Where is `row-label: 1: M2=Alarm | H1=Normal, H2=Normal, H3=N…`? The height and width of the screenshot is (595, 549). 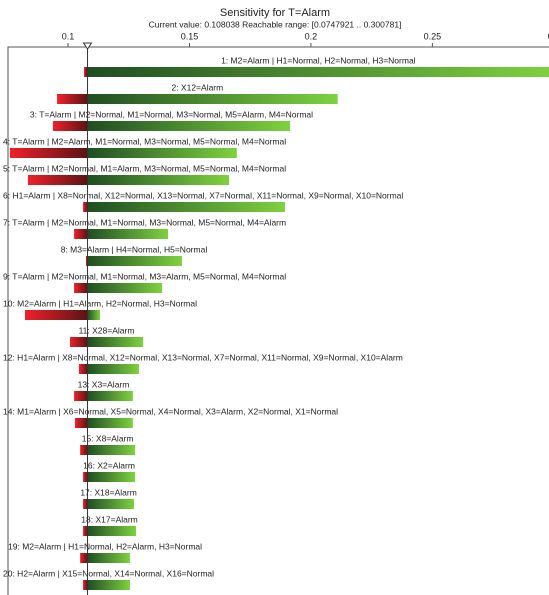 row-label: 1: M2=Alarm | H1=Normal, H2=Normal, H3=N… is located at coordinates (318, 60).